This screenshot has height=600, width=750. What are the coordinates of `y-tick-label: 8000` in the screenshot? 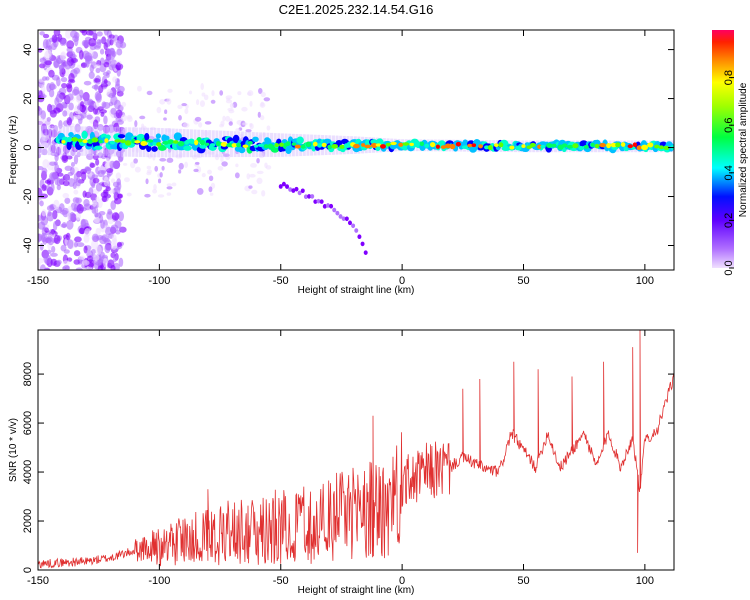 It's located at (28, 374).